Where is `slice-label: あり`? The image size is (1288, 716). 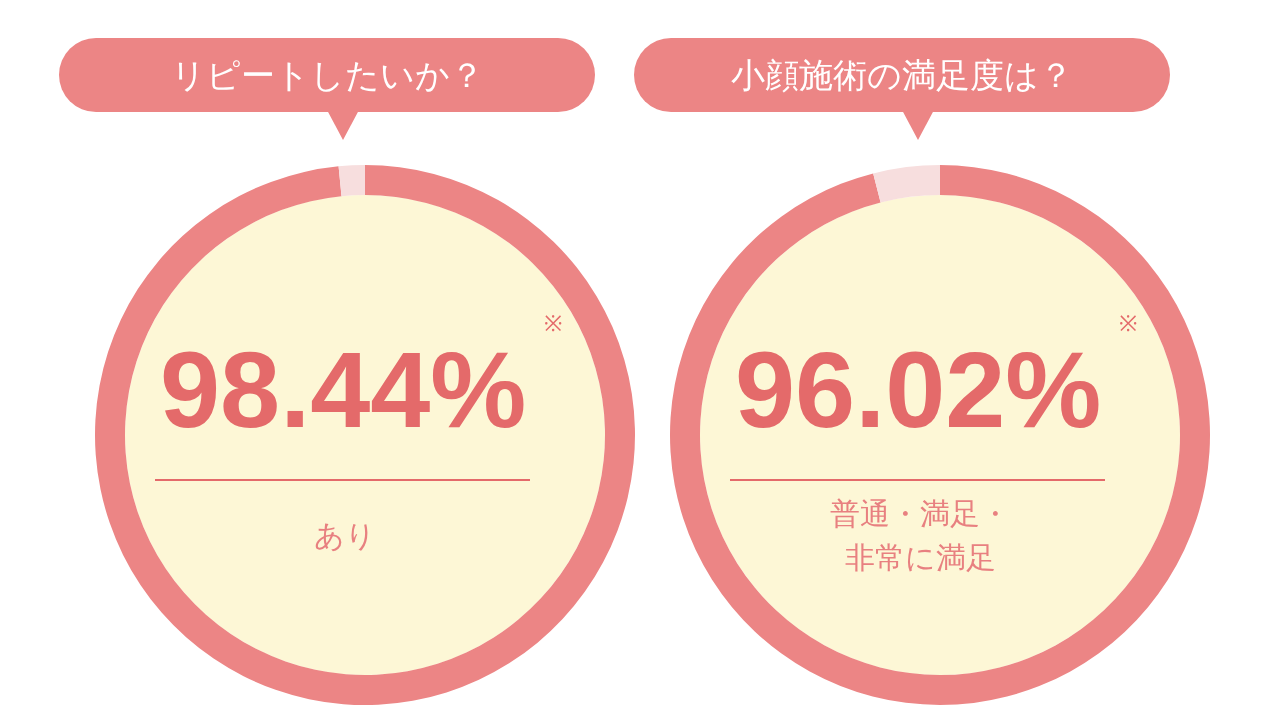 slice-label: あり is located at coordinates (345, 535).